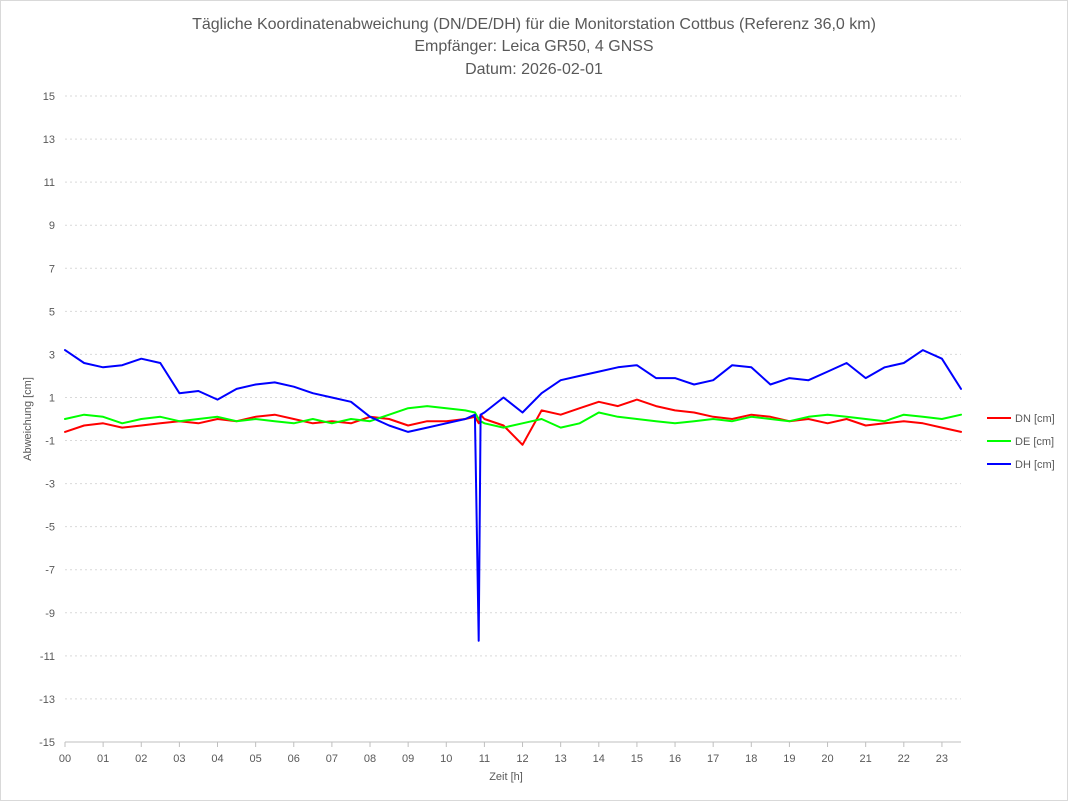  What do you see at coordinates (827, 759) in the screenshot?
I see `x-tick-label: 20` at bounding box center [827, 759].